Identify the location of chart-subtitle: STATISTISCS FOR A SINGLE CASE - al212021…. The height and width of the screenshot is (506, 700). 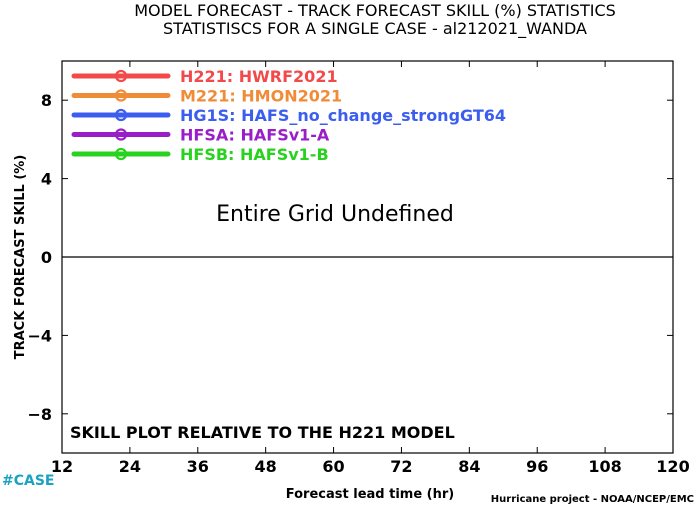
(375, 29).